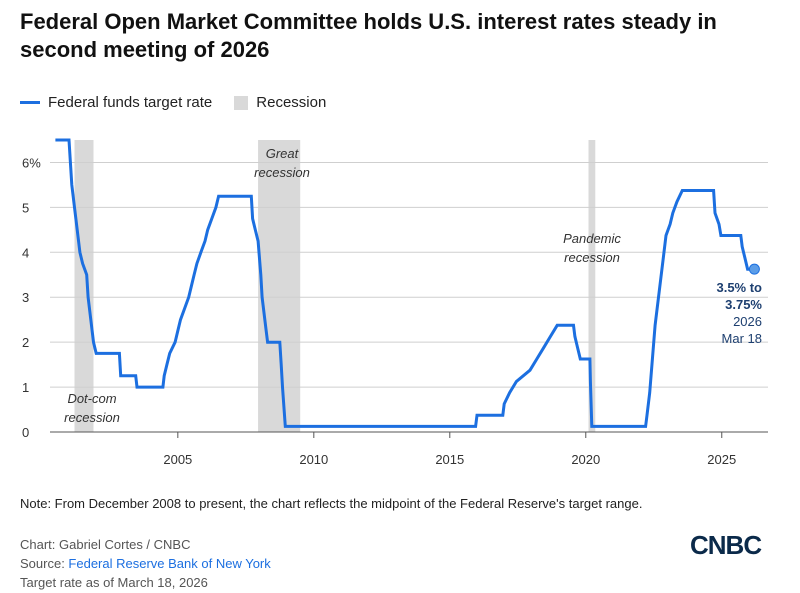  What do you see at coordinates (177, 459) in the screenshot?
I see `x-tick-label-0: 2005` at bounding box center [177, 459].